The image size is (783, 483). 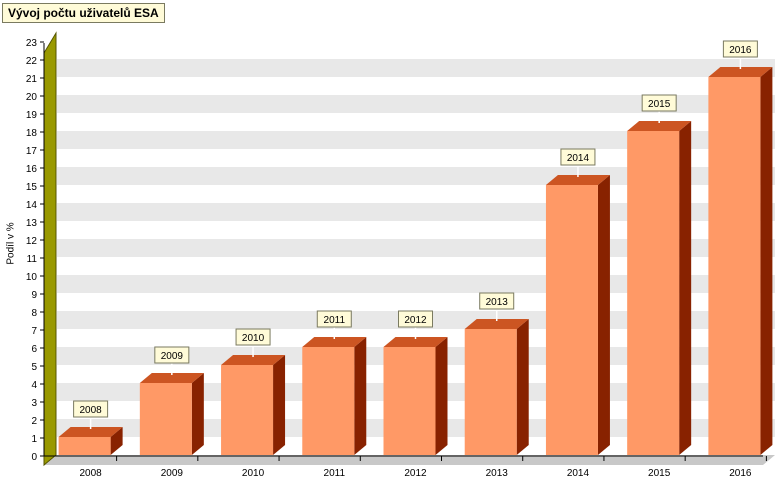 What do you see at coordinates (32, 223) in the screenshot?
I see `y-tick-label: 13` at bounding box center [32, 223].